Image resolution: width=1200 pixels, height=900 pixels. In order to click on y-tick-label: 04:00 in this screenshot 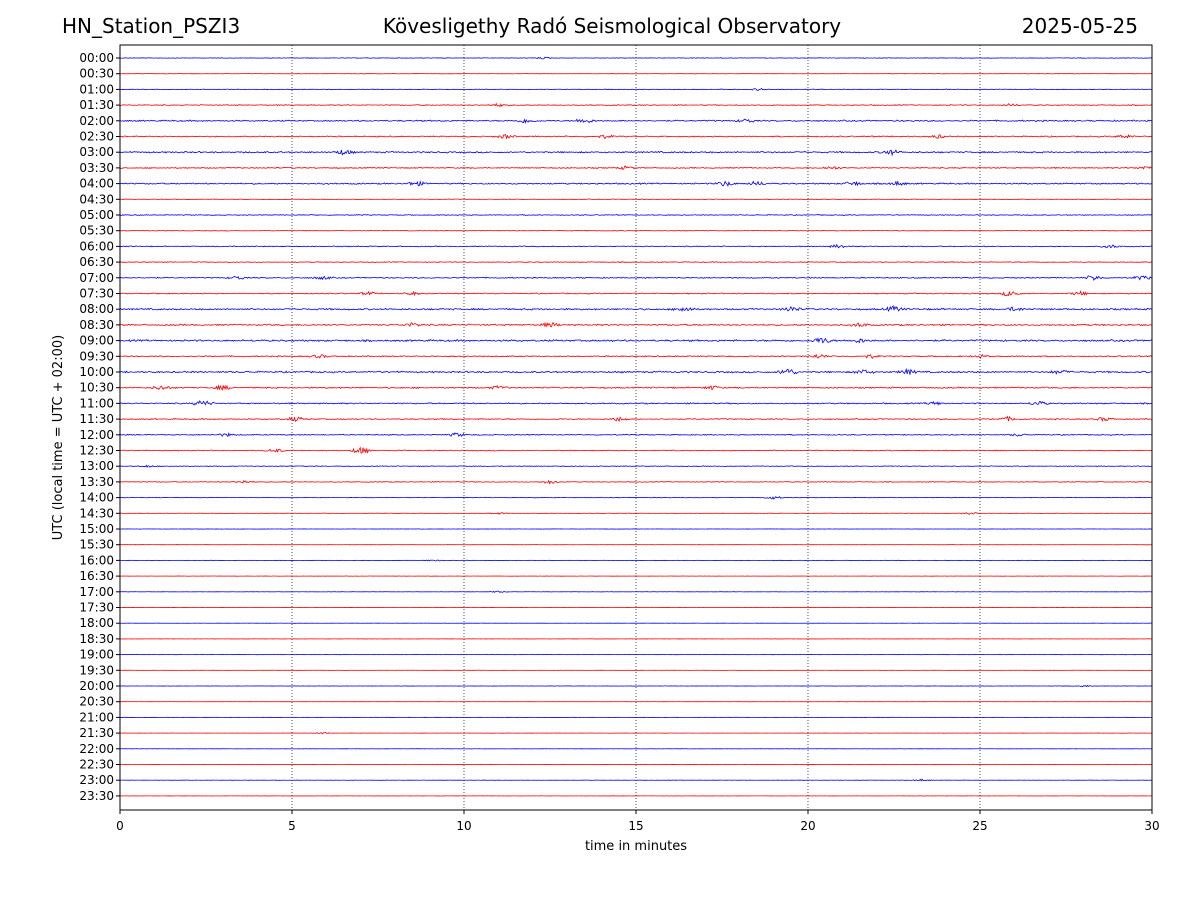, I will do `click(96, 184)`.